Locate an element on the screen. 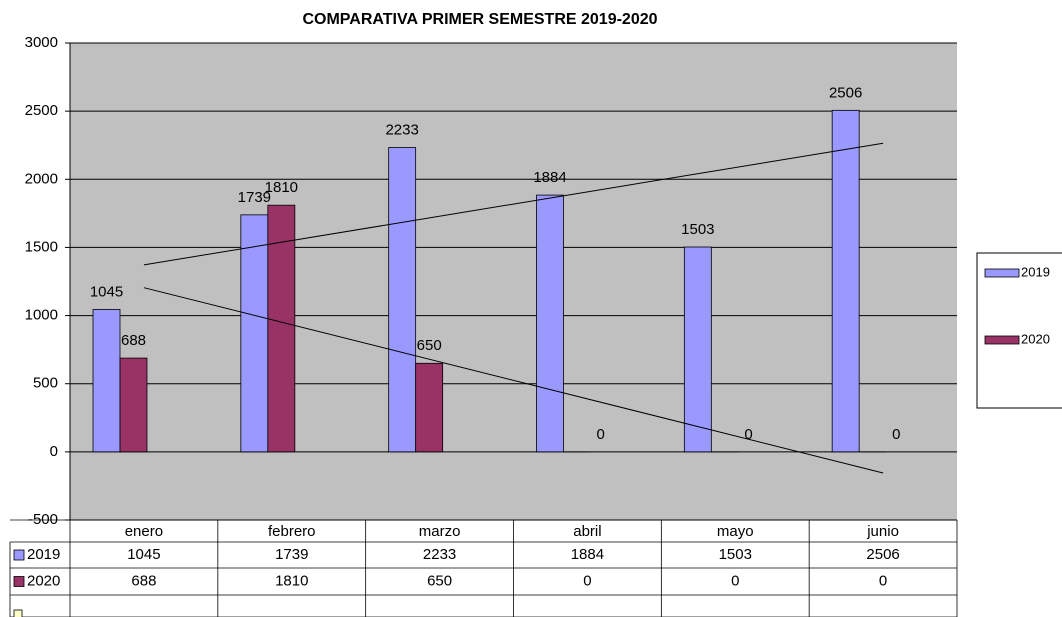 The image size is (1062, 617). y-tick-label: 1000 is located at coordinates (41, 315).